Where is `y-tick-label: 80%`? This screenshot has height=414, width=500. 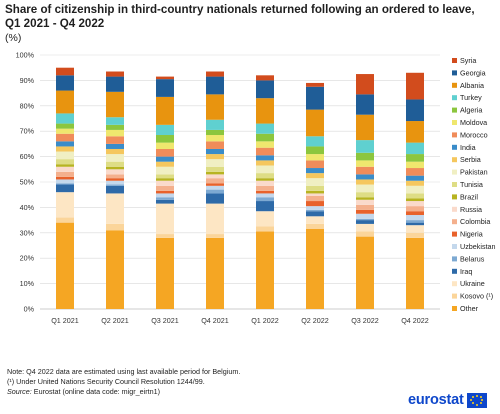 y-tick-label: 80% is located at coordinates (27, 105).